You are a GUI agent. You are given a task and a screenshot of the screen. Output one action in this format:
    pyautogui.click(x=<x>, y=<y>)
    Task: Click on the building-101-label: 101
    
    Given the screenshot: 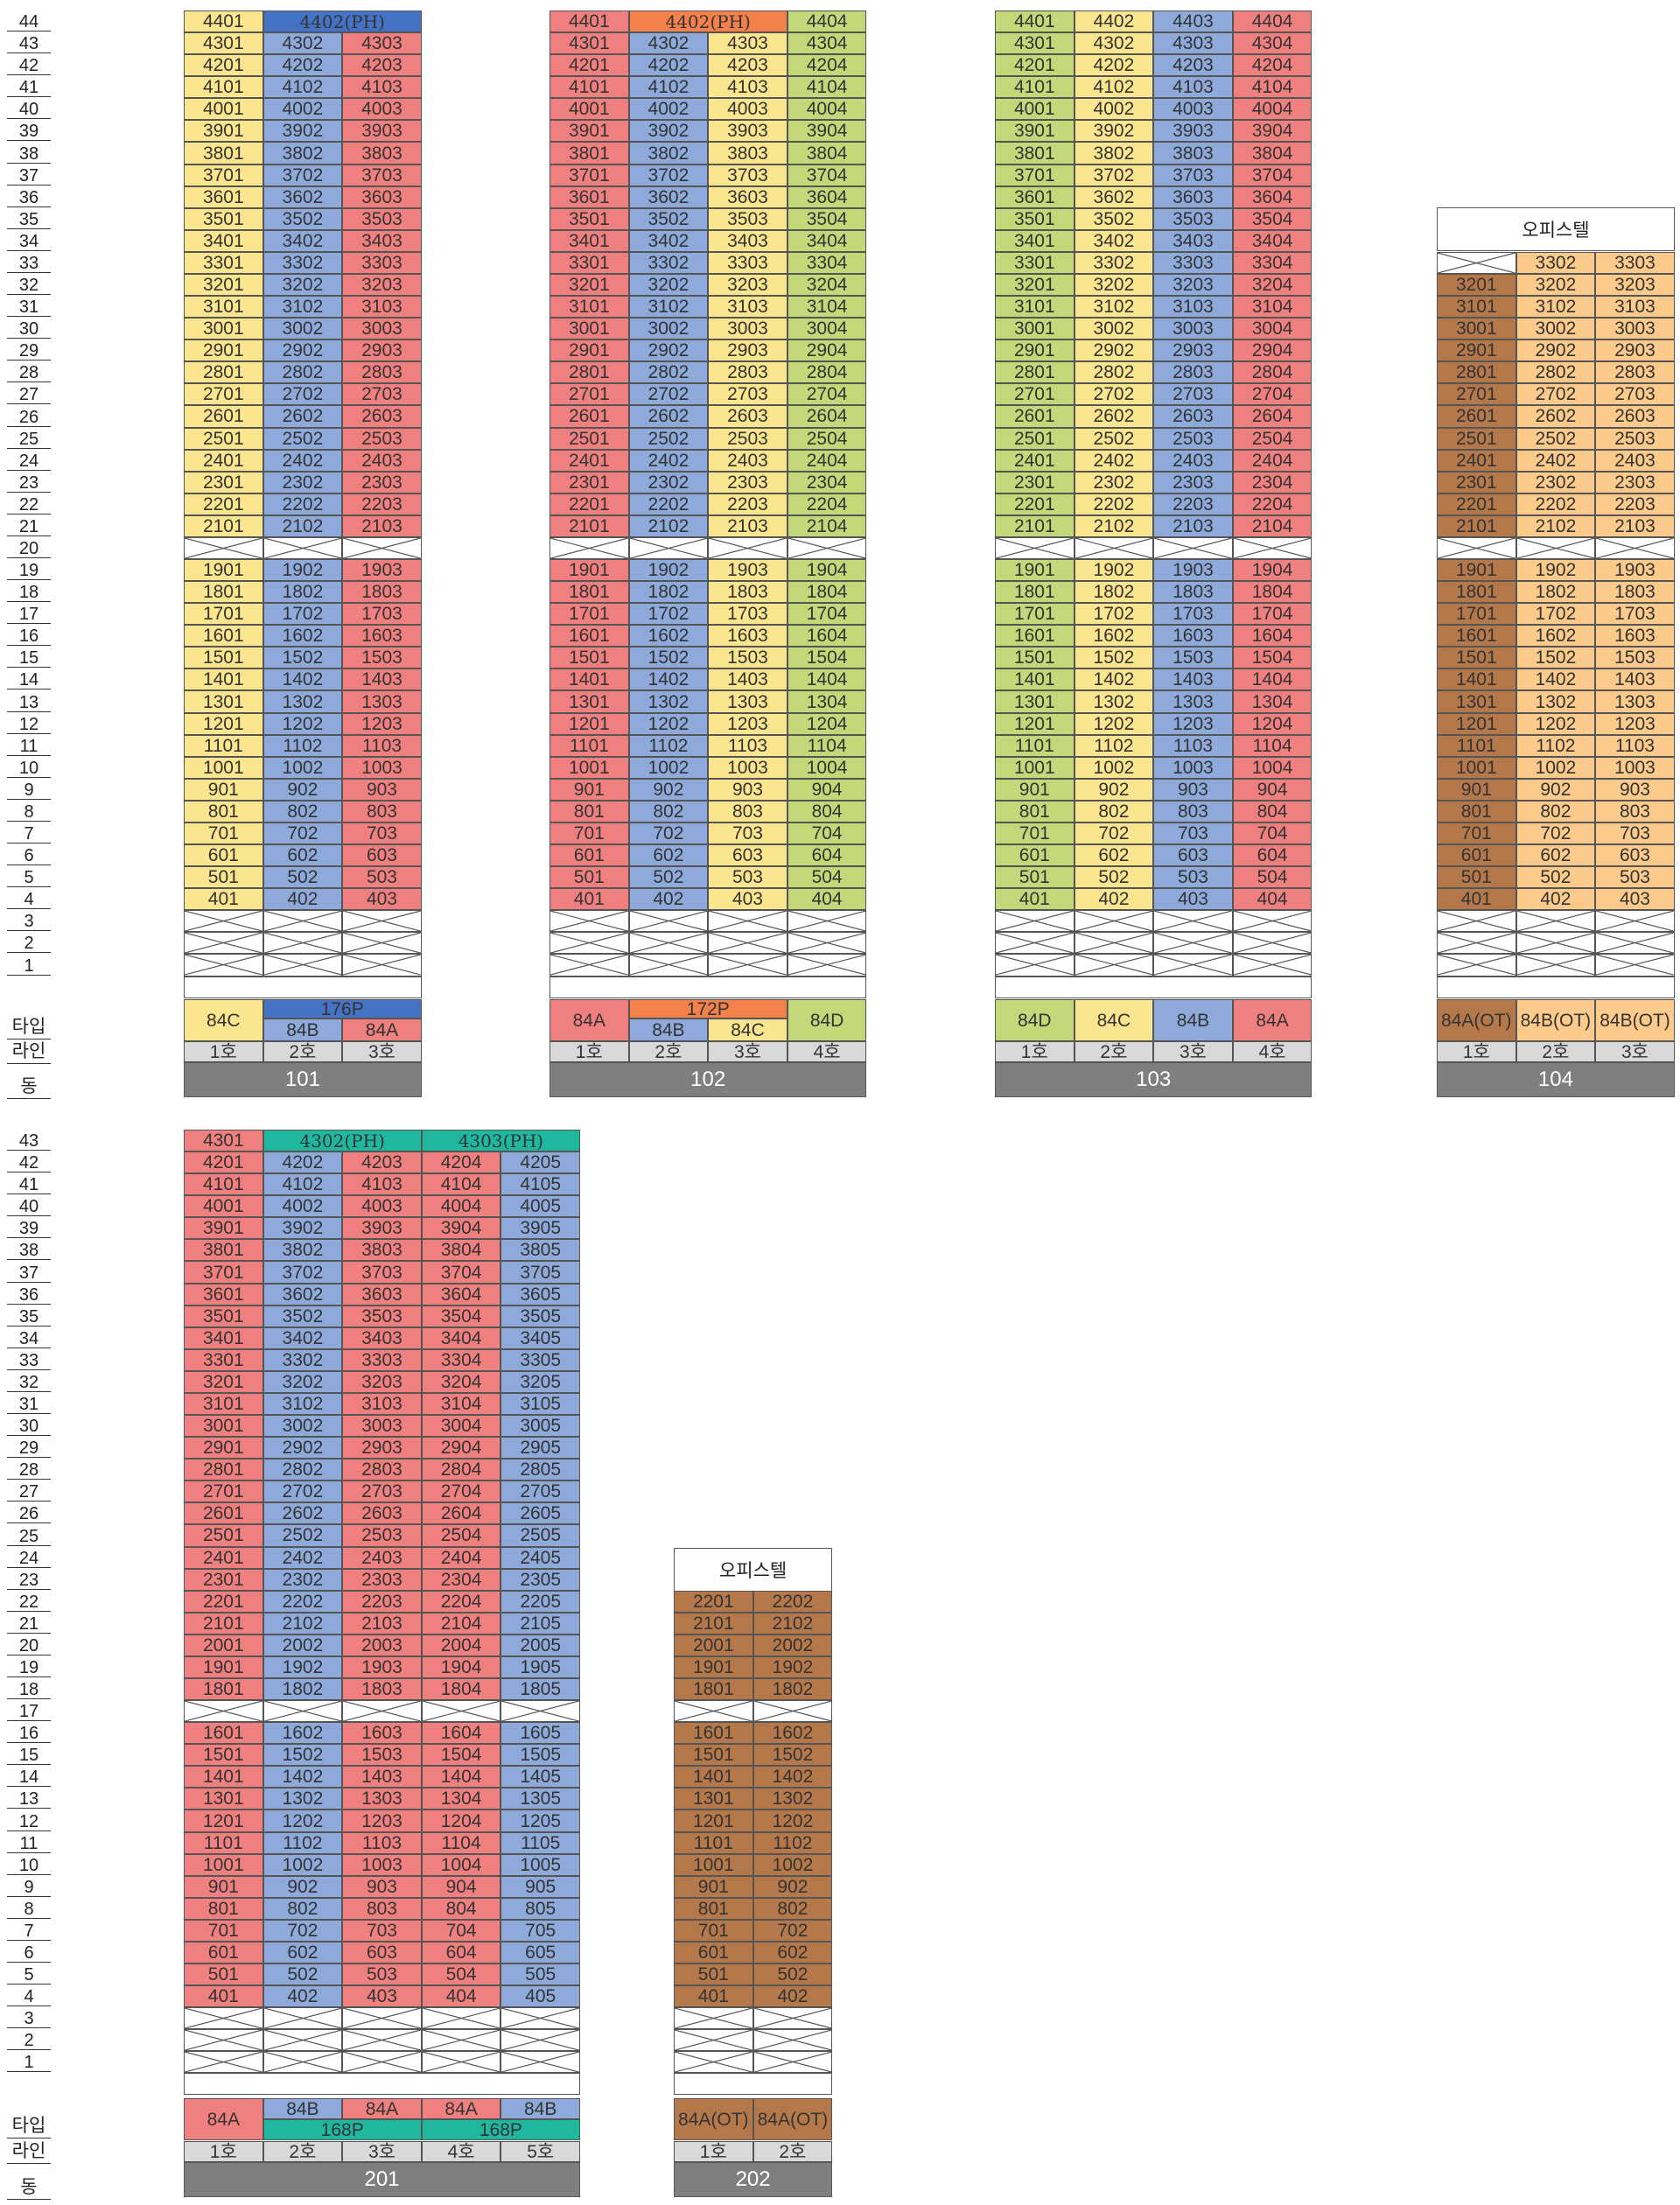 What is the action you would take?
    pyautogui.click(x=303, y=1079)
    